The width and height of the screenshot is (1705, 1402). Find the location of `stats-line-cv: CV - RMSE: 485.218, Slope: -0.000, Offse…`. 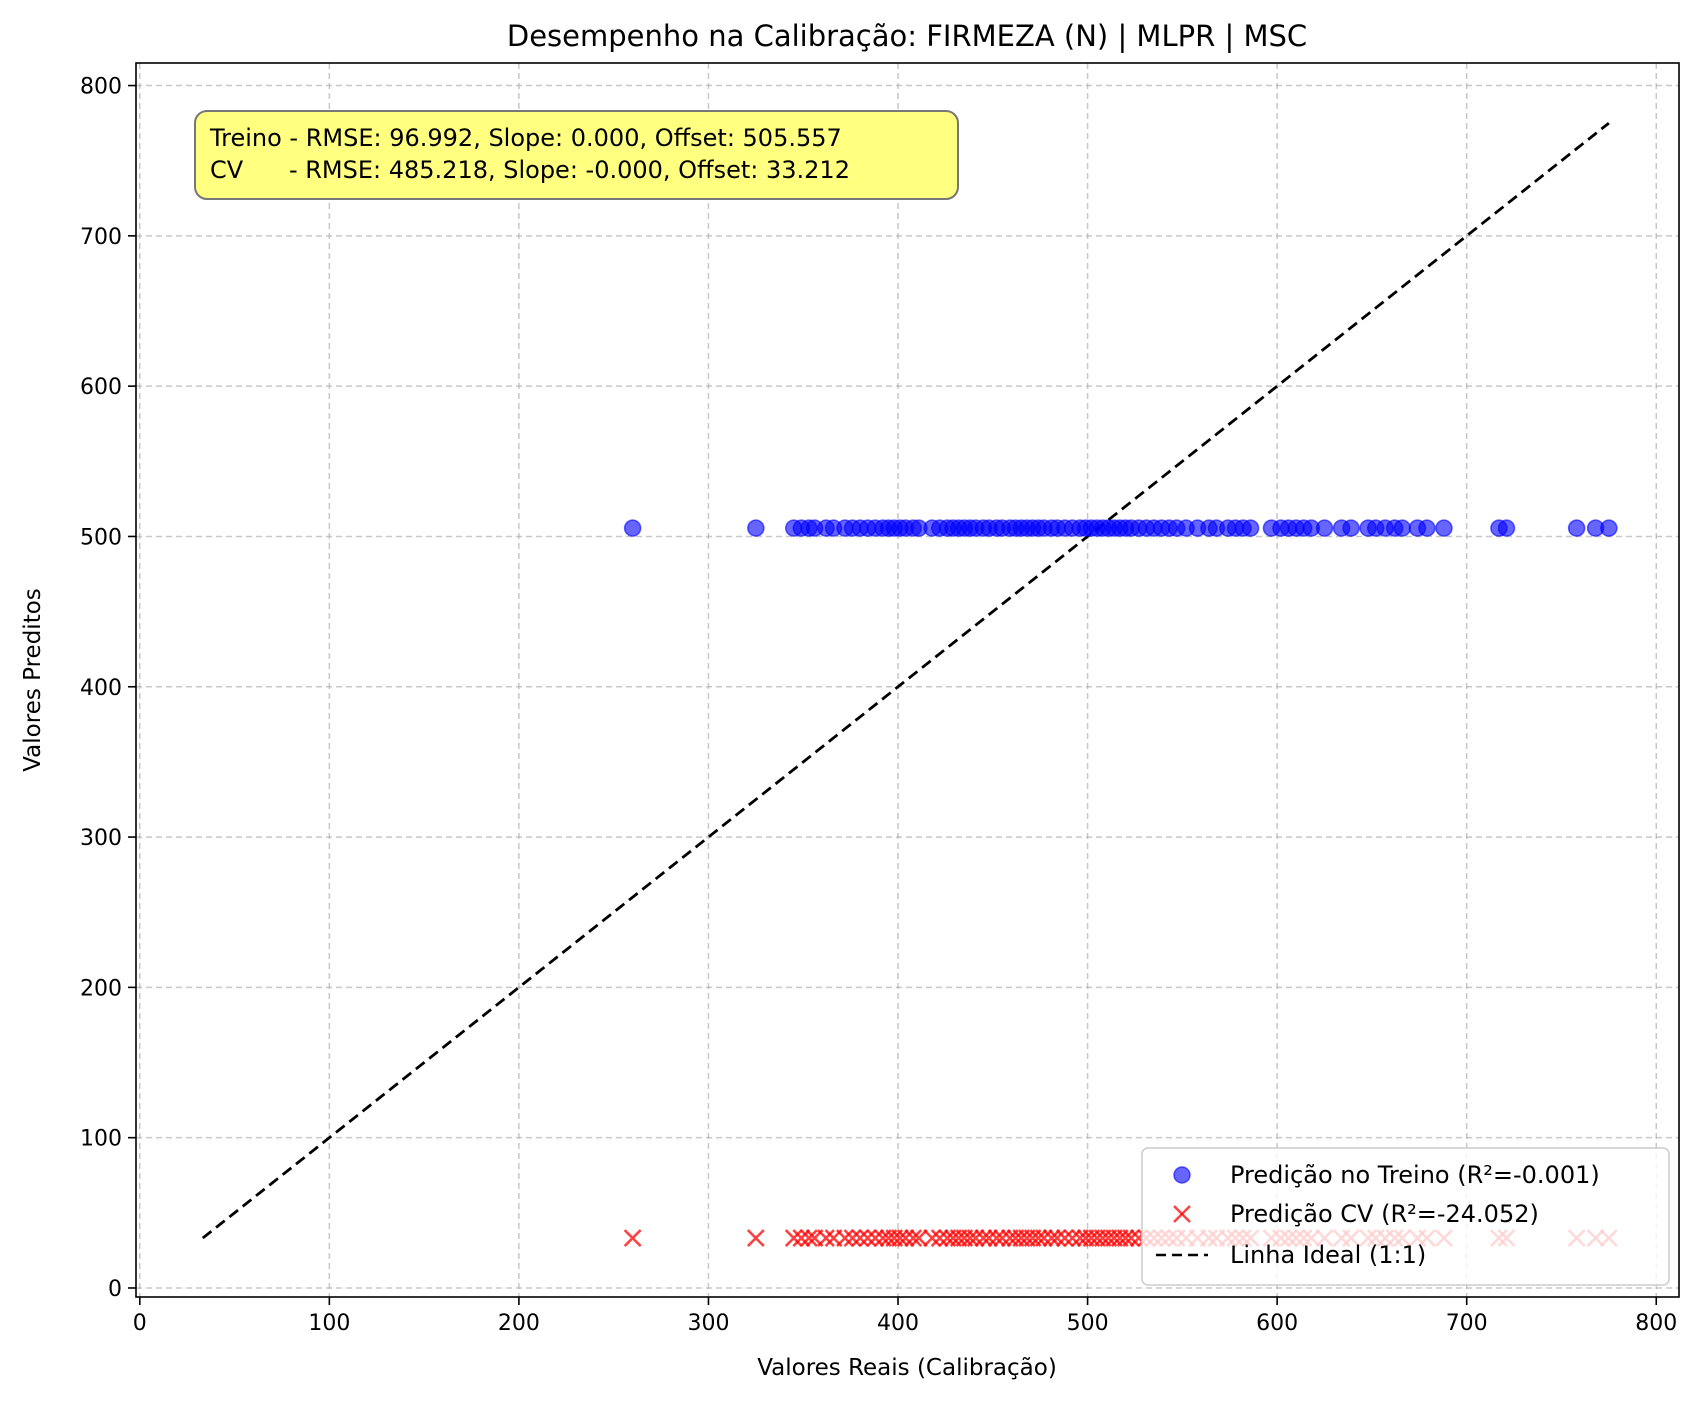

stats-line-cv: CV - RMSE: 485.218, Slope: -0.000, Offse… is located at coordinates (530, 170).